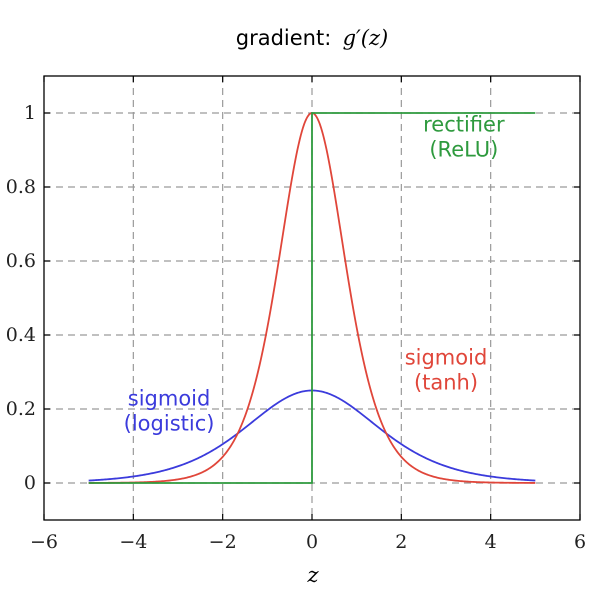 This screenshot has height=594, width=599. I want to click on annotation-line: (tanh), so click(446, 383).